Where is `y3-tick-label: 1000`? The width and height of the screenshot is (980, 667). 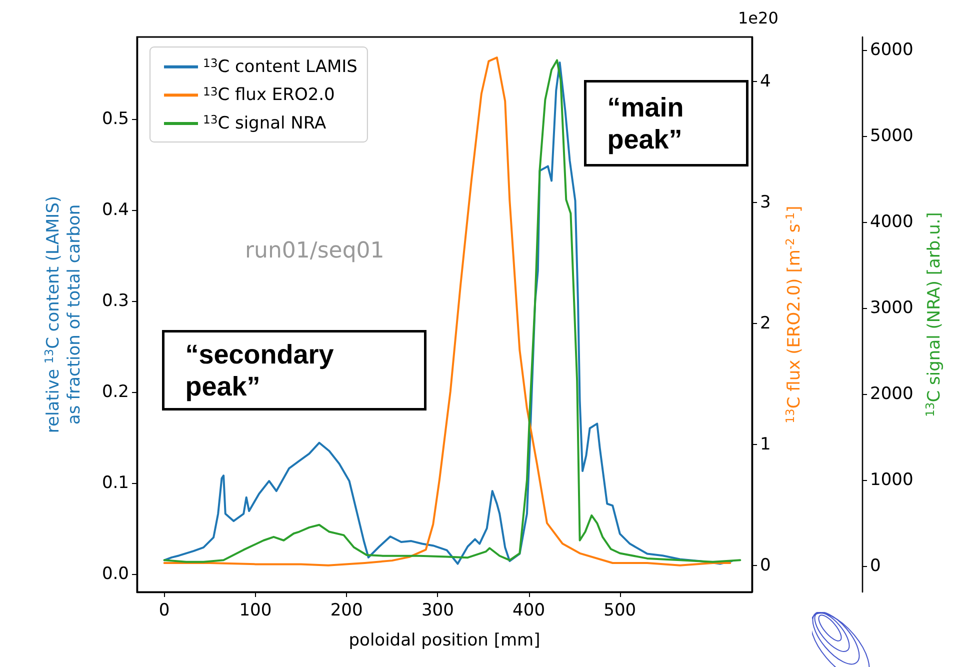
y3-tick-label: 1000 is located at coordinates (892, 480).